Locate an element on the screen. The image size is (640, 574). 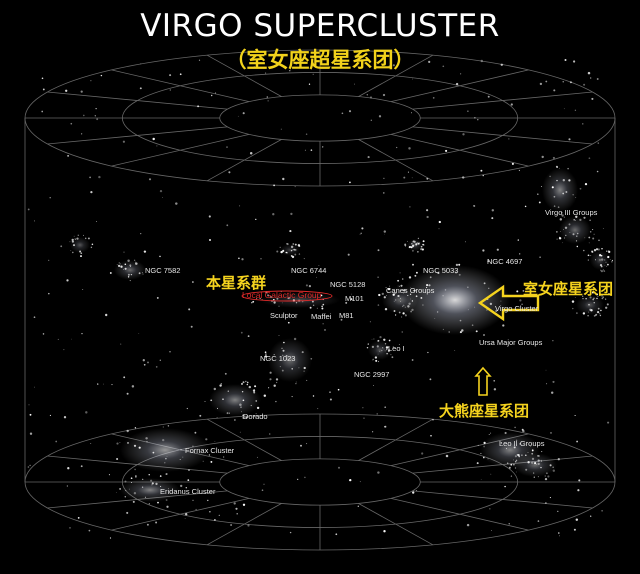
annotation-virgo-cluster: 室女座星系团 is located at coordinates (568, 289).